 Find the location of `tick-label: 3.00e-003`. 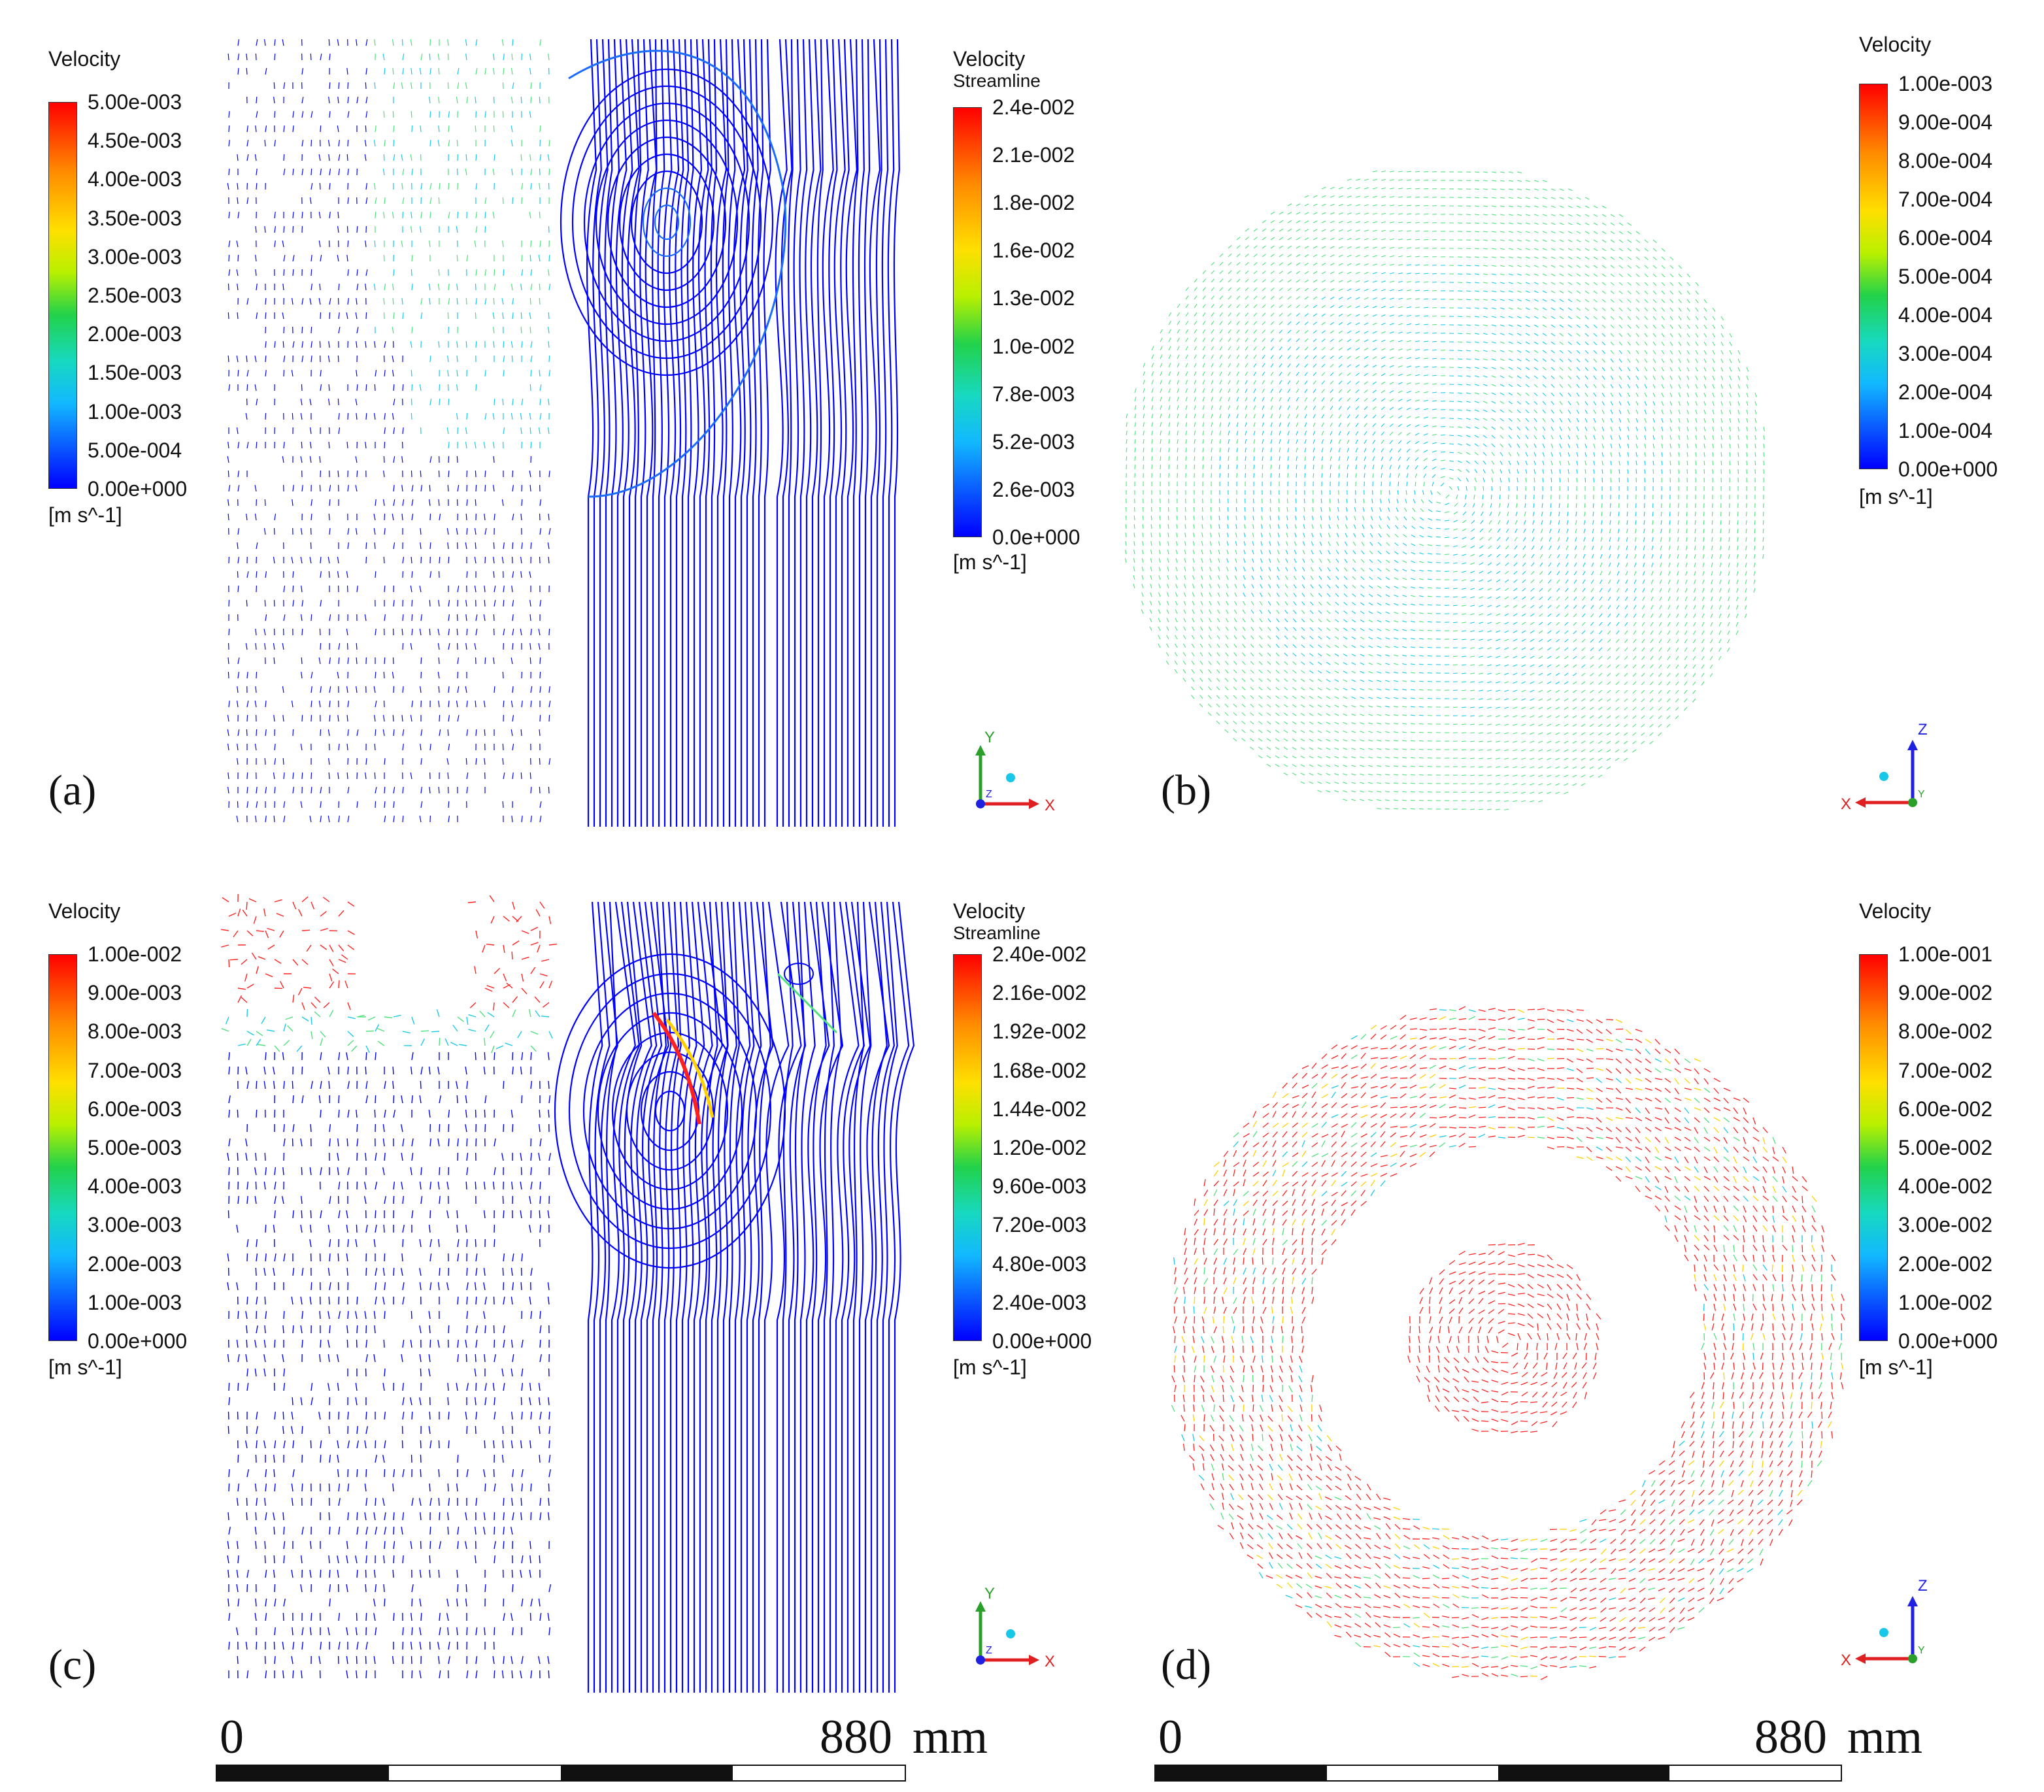

tick-label: 3.00e-003 is located at coordinates (135, 257).